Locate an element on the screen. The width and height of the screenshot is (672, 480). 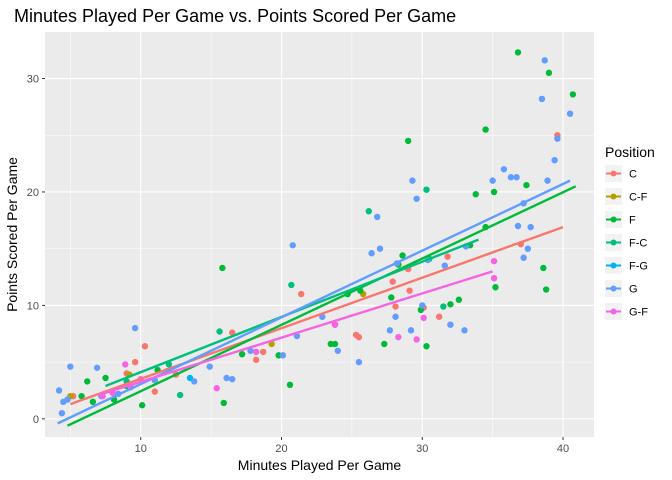
legend-item-f: F is located at coordinates (620, 219).